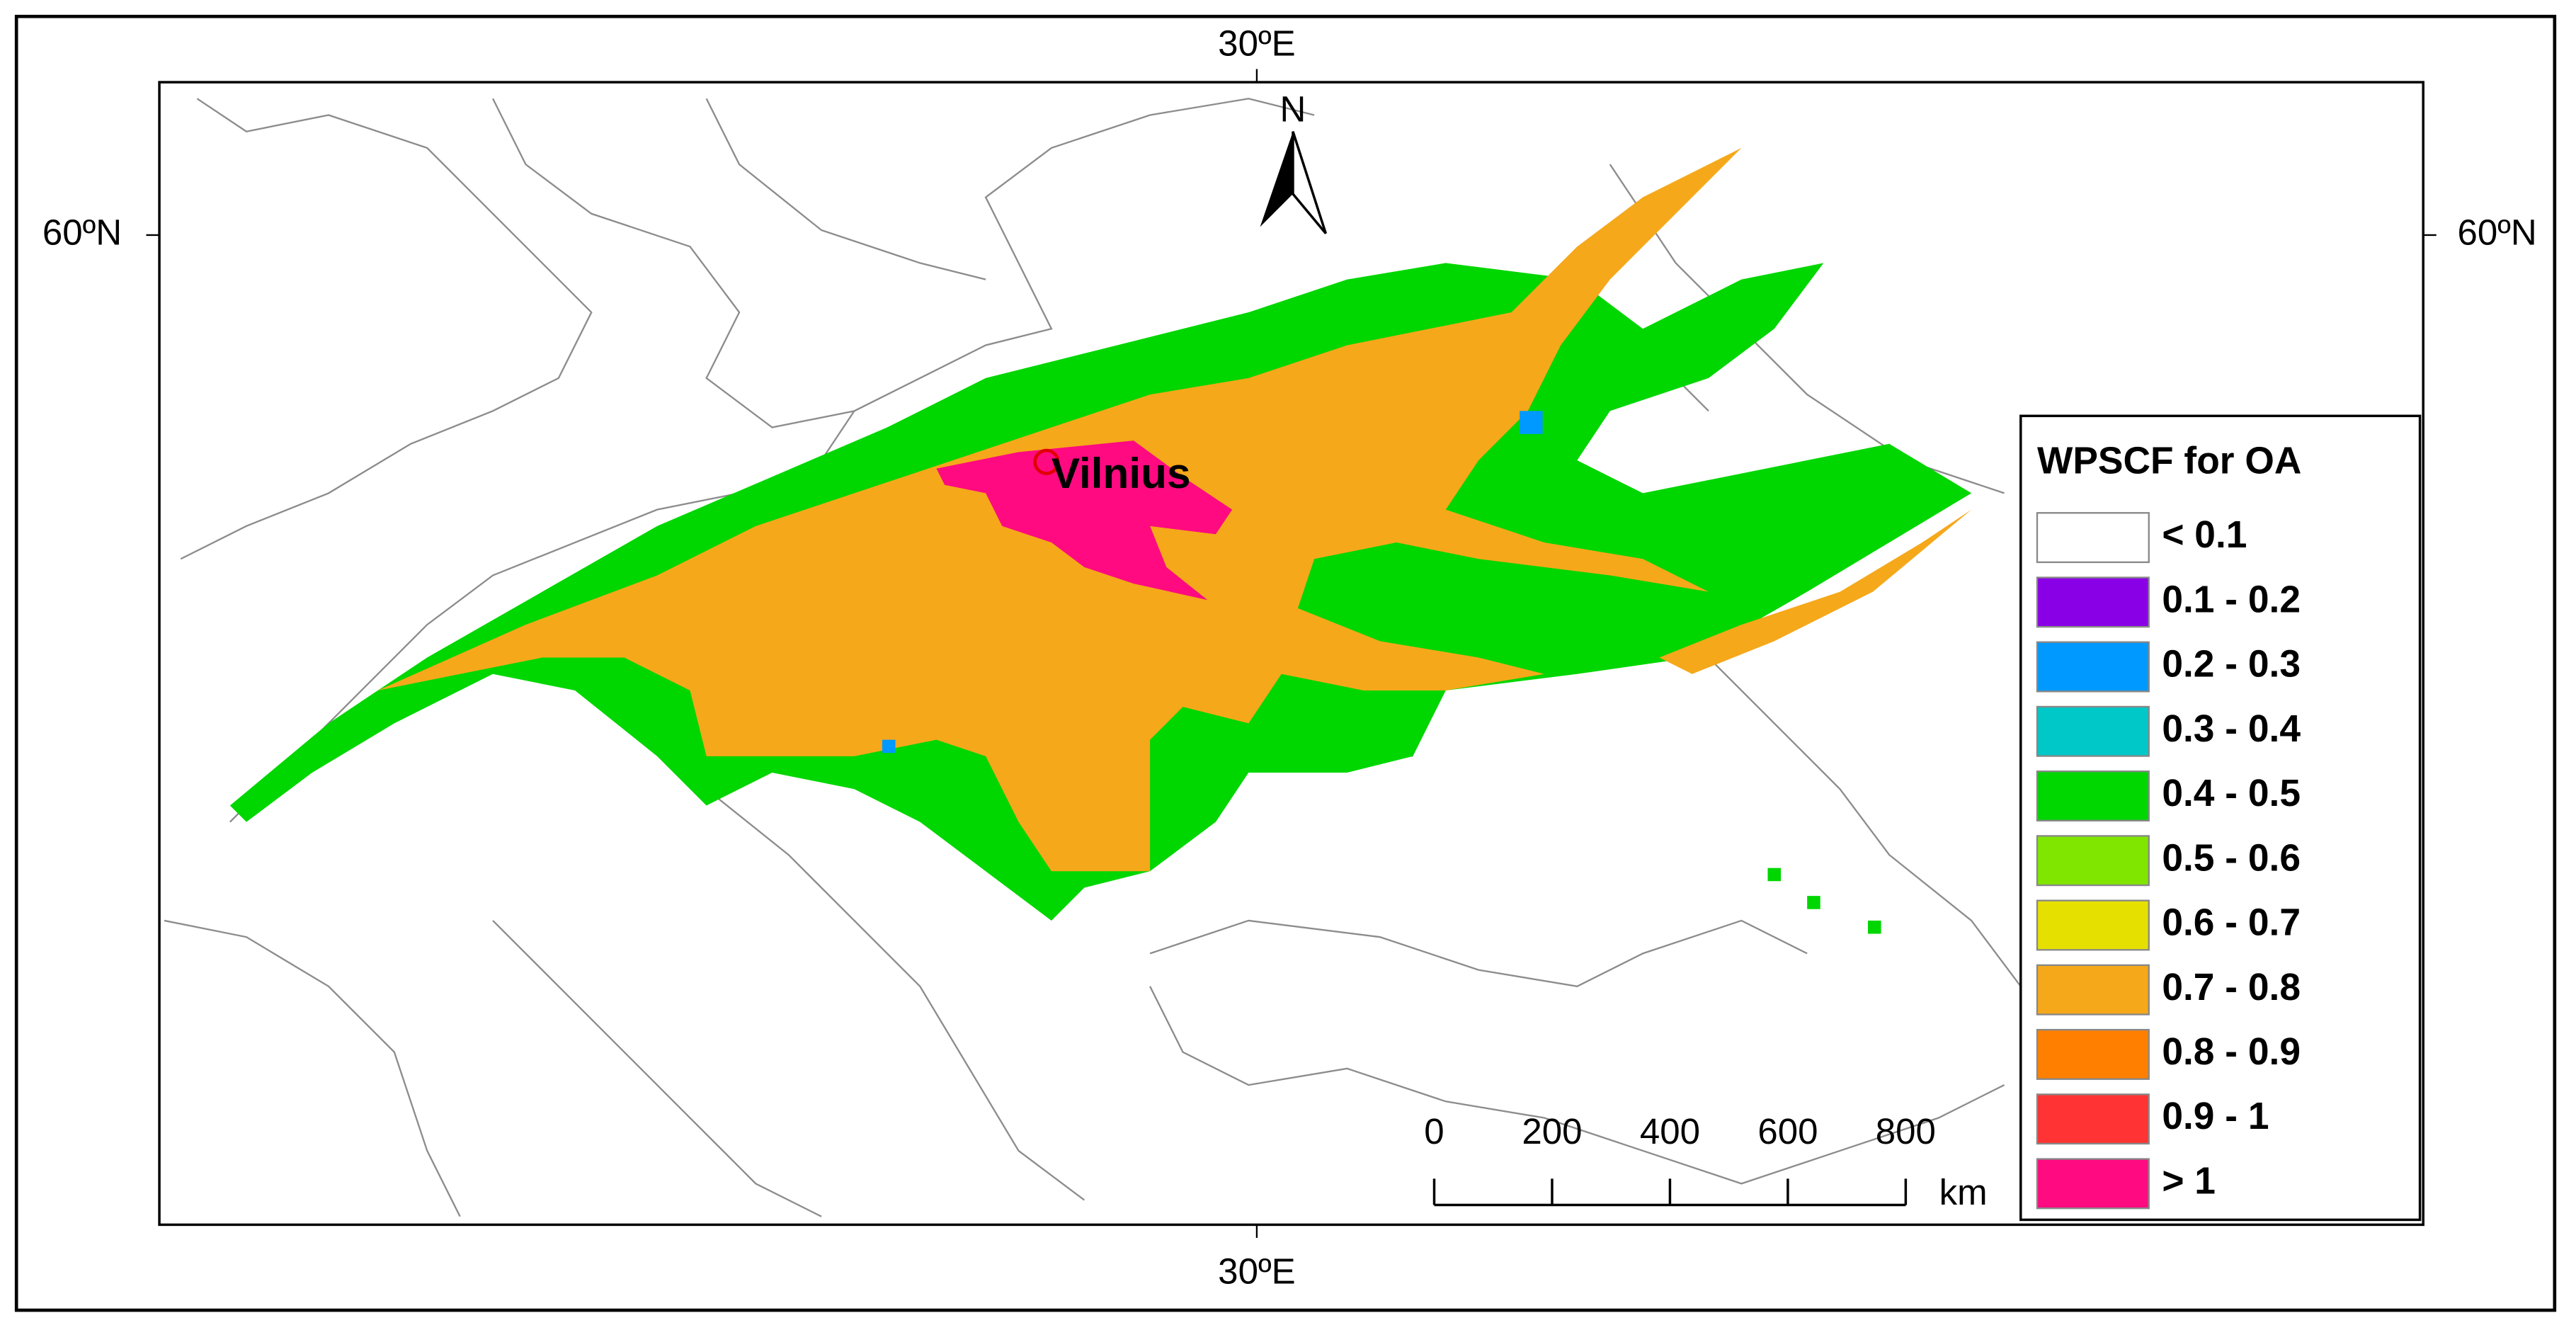 The height and width of the screenshot is (1325, 2576). I want to click on scale-bar: 0 200 400 600 800 km, so click(1705, 1161).